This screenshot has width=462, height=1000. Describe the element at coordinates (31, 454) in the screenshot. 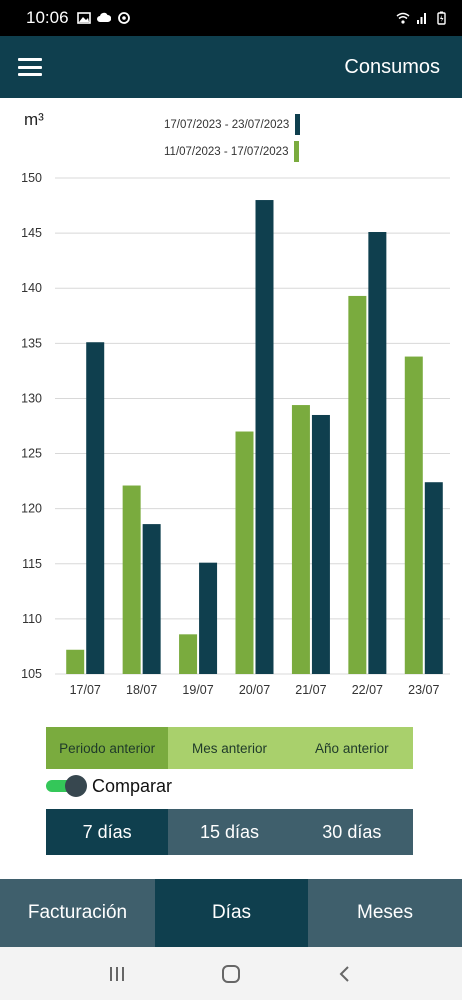

I see `y-tick-label: 125` at that location.